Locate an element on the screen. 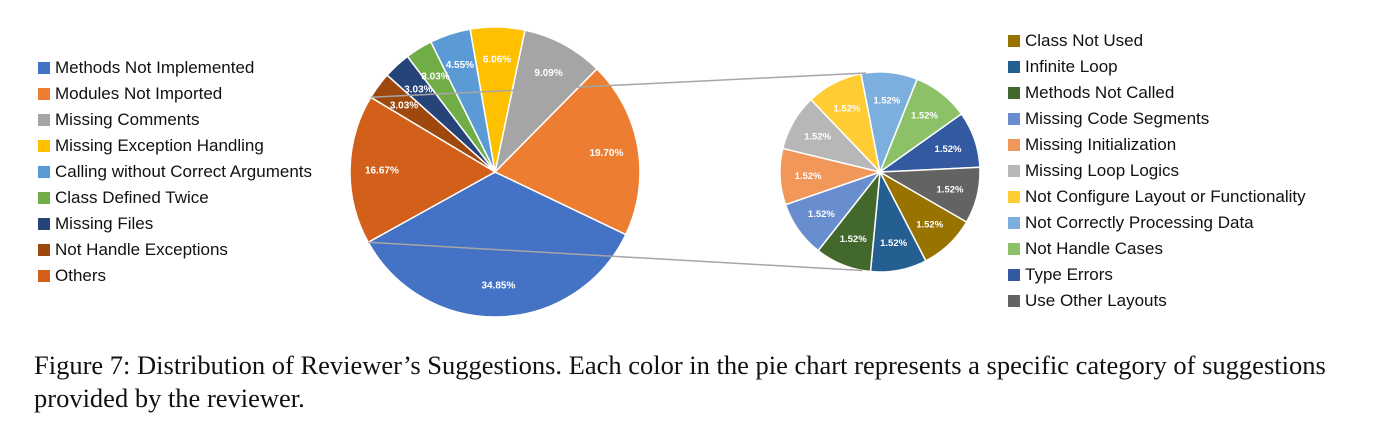 This screenshot has width=1375, height=432. others-legend-item-not-configure-layout-or-functionality: Not Configure Layout or Functionality is located at coordinates (1157, 197).